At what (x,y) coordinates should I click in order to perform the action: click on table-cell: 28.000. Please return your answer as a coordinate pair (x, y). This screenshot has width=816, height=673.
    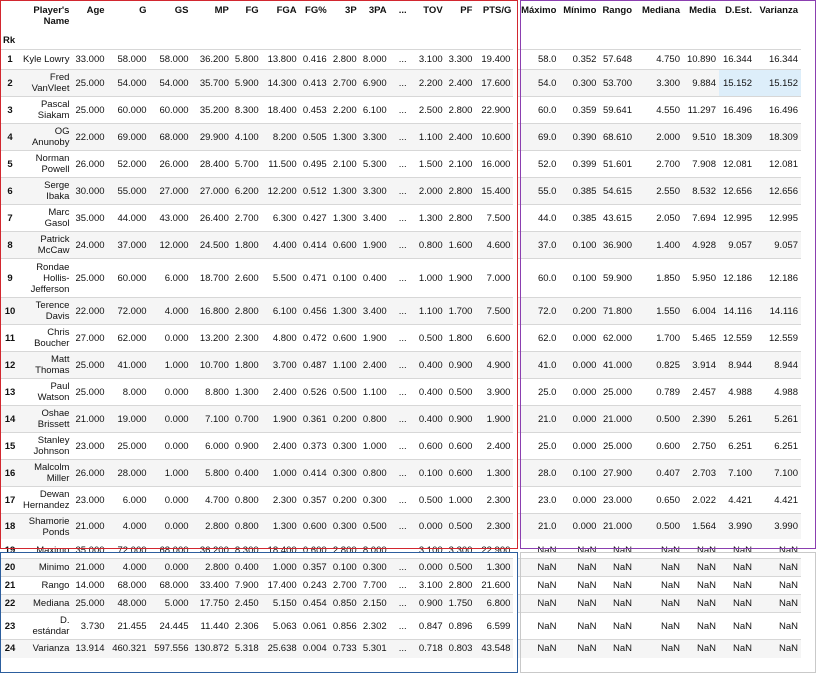
    Looking at the image, I should click on (128, 473).